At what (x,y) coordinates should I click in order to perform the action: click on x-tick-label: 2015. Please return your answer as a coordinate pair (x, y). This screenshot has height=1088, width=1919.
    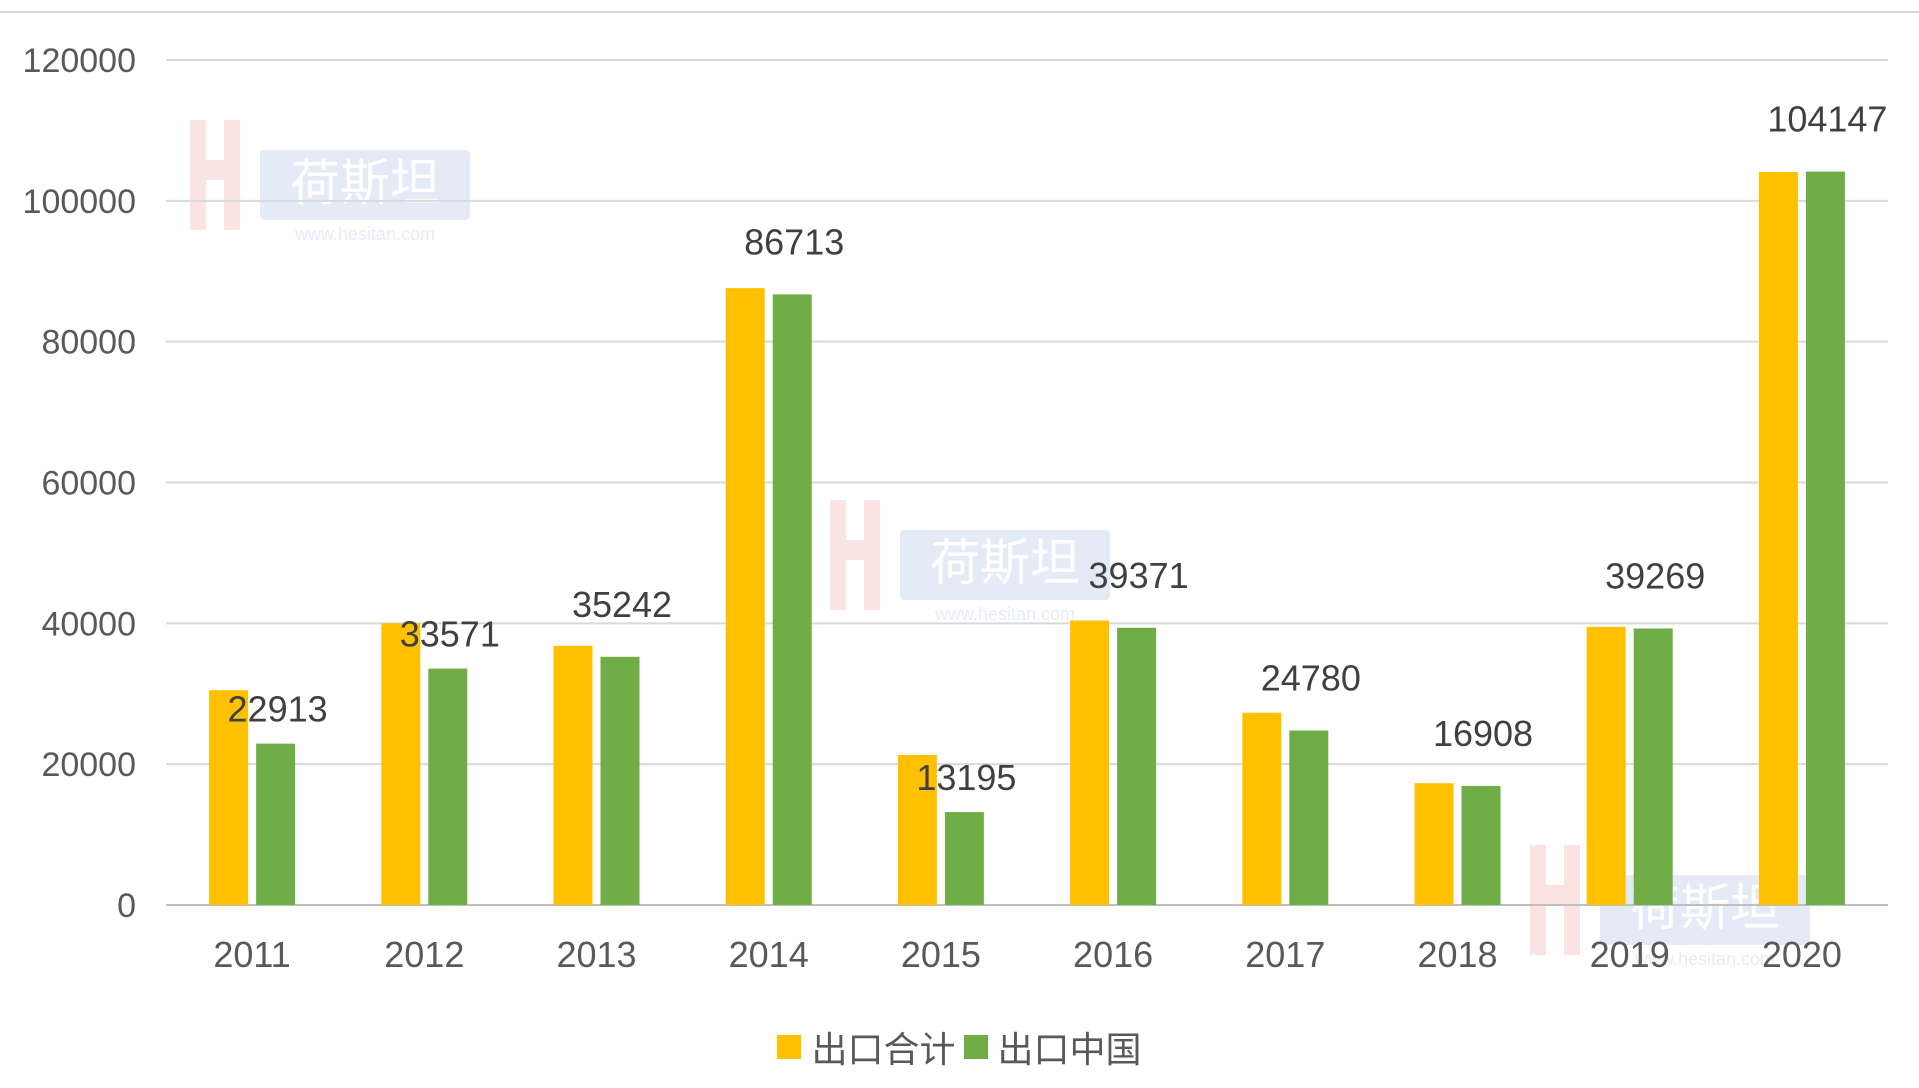
    Looking at the image, I should click on (941, 954).